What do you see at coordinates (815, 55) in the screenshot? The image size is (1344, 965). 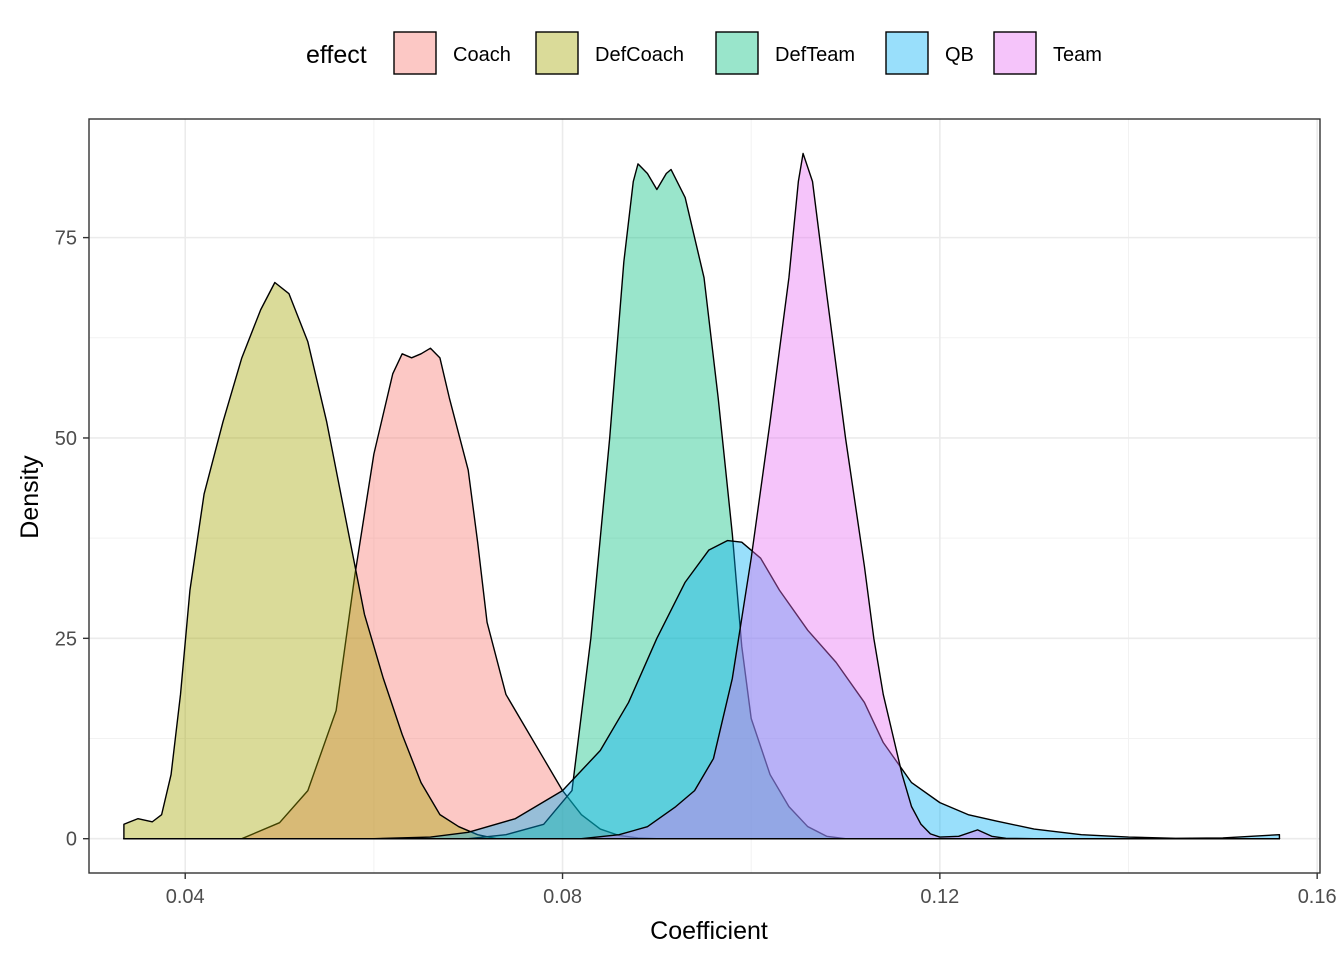 I see `legend-label-defteam: DefTeam` at bounding box center [815, 55].